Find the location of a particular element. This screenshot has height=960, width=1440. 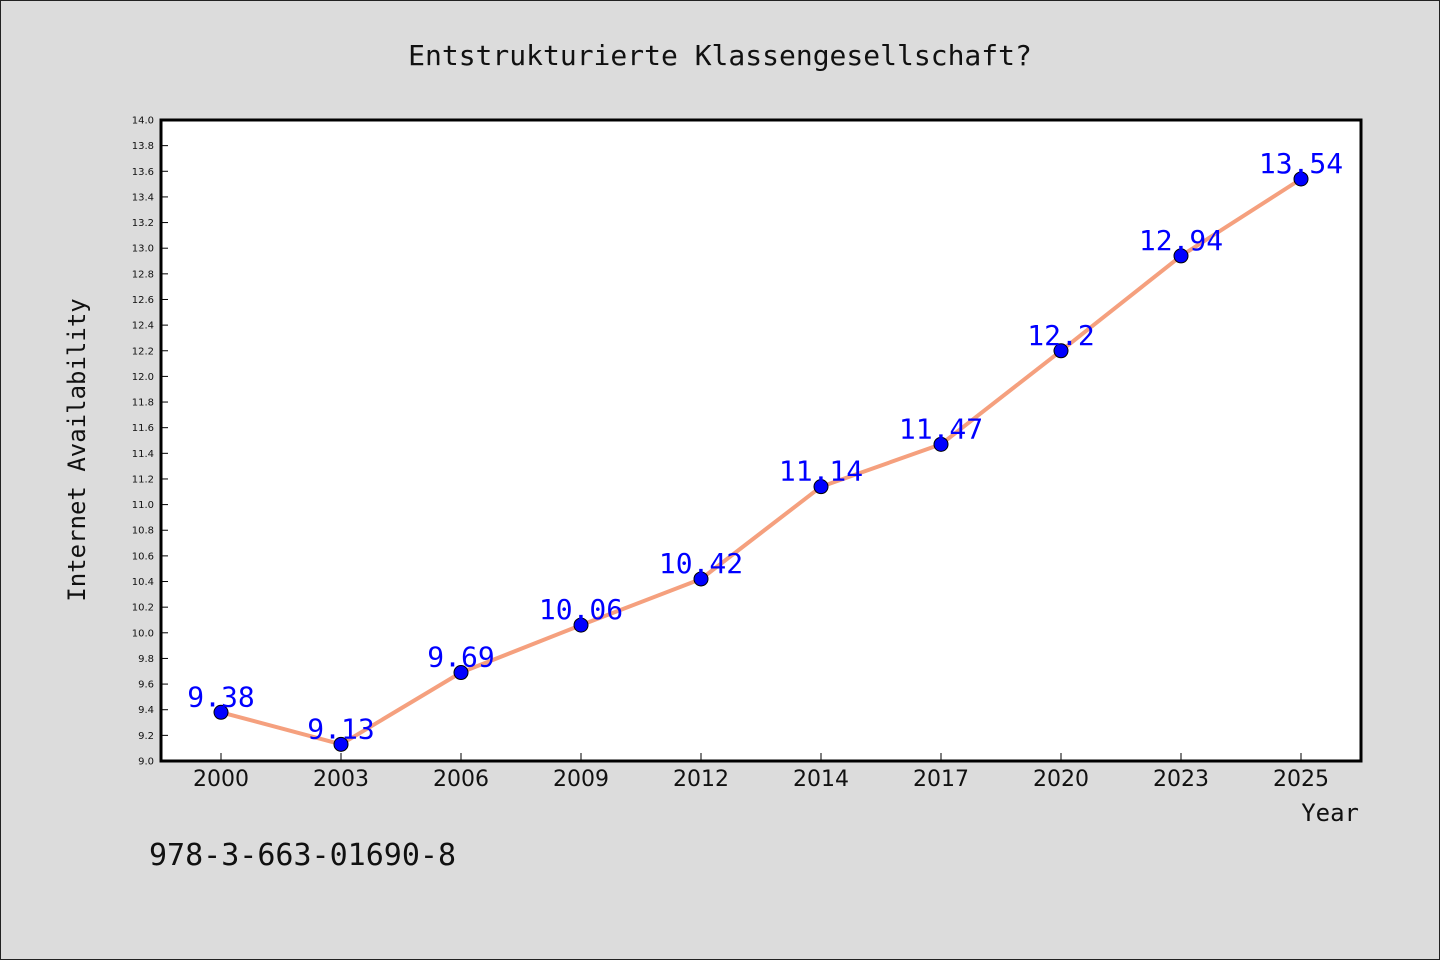

y-tick-label: 11.4 is located at coordinates (143, 454).